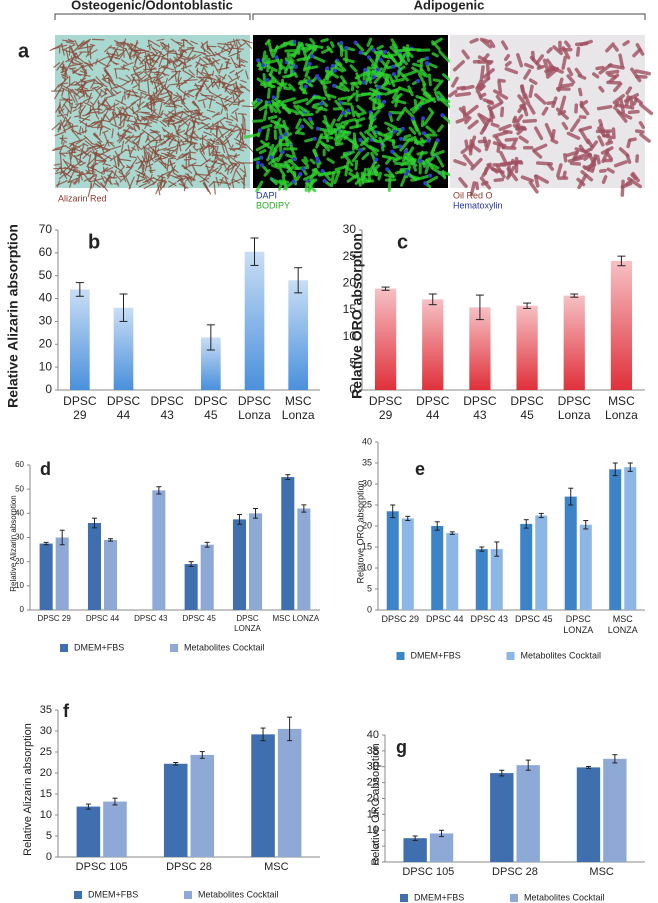 This screenshot has height=903, width=658. Describe the element at coordinates (64, 648) in the screenshot. I see `legend-swatch` at that location.